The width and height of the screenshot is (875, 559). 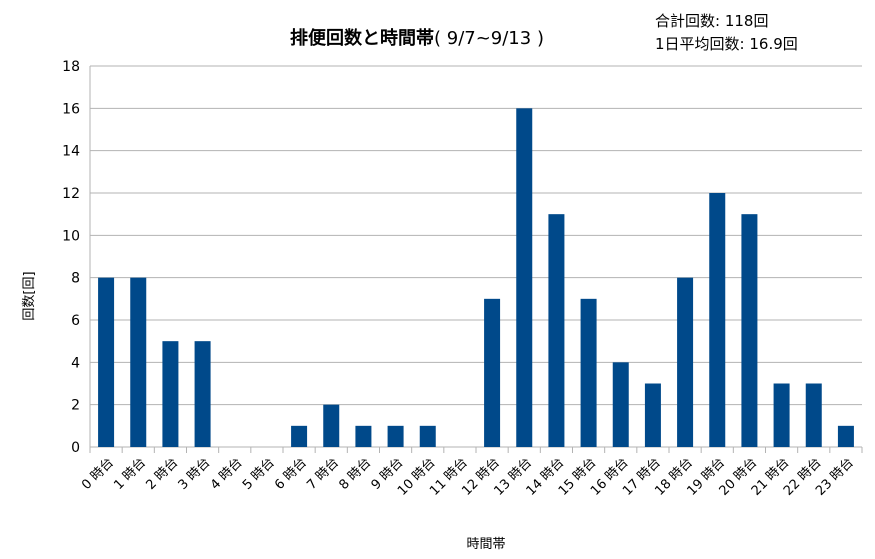 What do you see at coordinates (71, 152) in the screenshot?
I see `y-tick-label: 14` at bounding box center [71, 152].